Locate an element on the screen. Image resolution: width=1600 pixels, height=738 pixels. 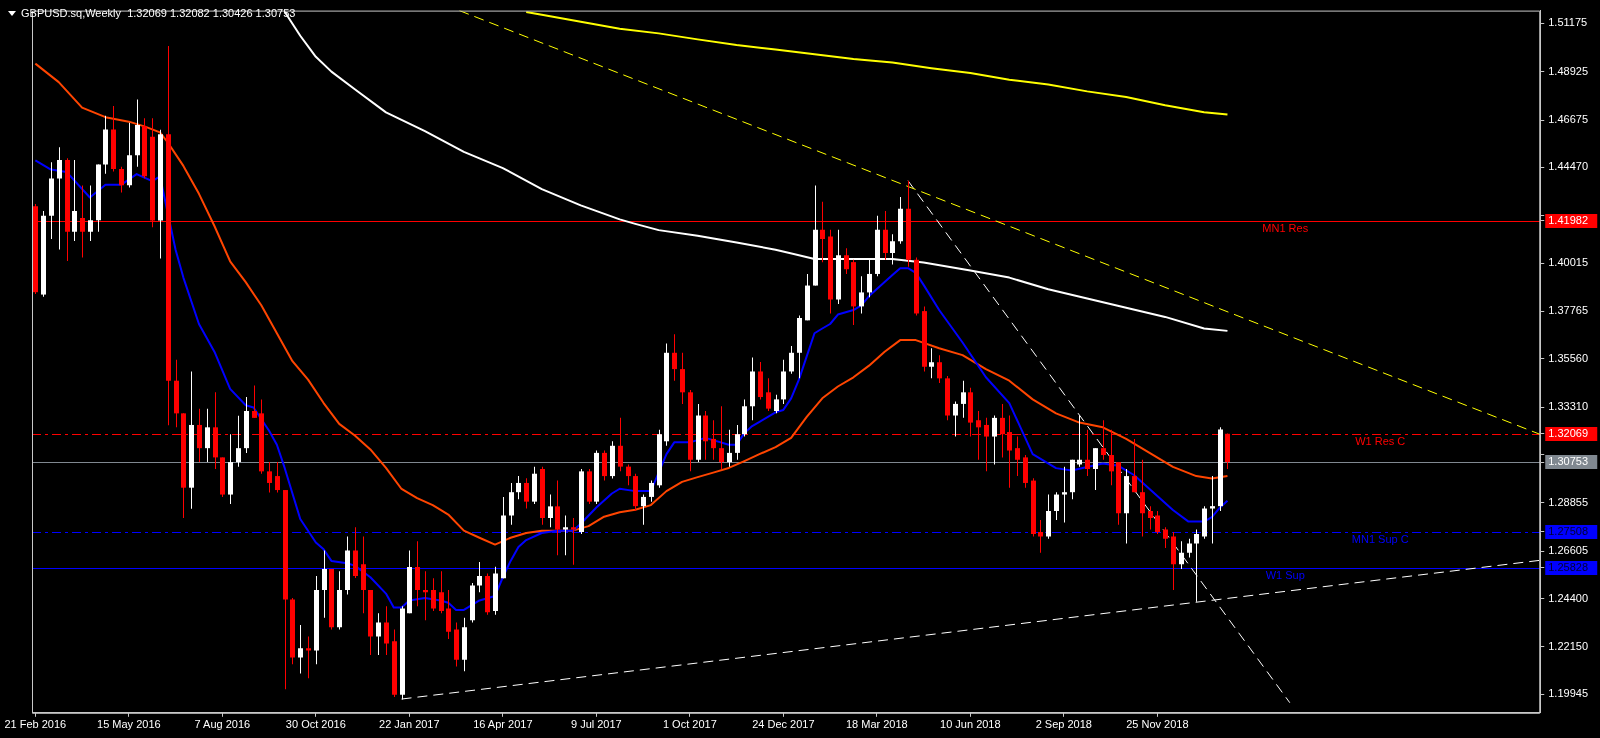
y-tick-label: 1.44470 is located at coordinates (1568, 166).